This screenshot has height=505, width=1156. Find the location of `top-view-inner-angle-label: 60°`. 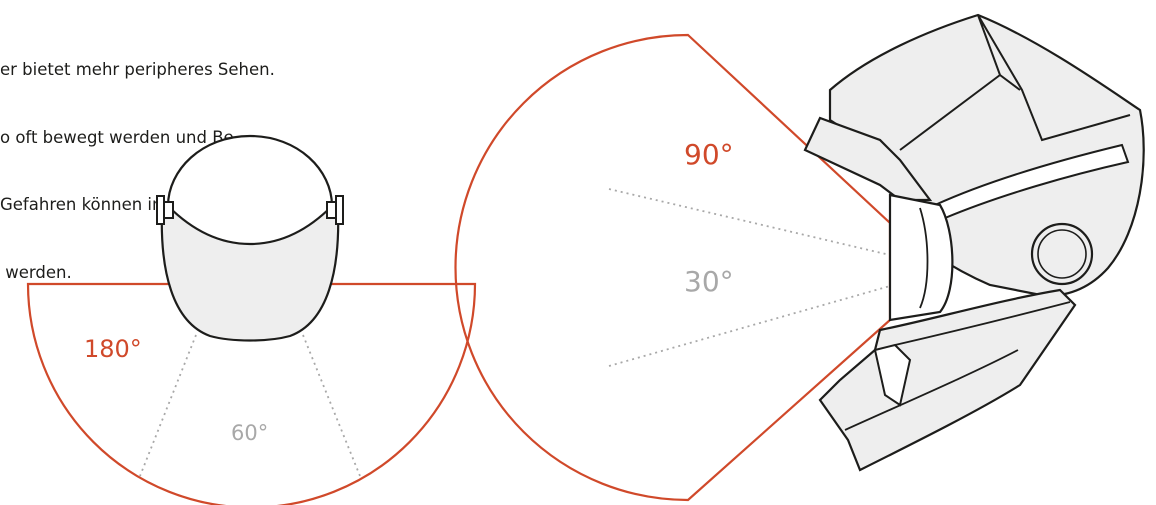

top-view-inner-angle-label: 60° is located at coordinates (249, 433).